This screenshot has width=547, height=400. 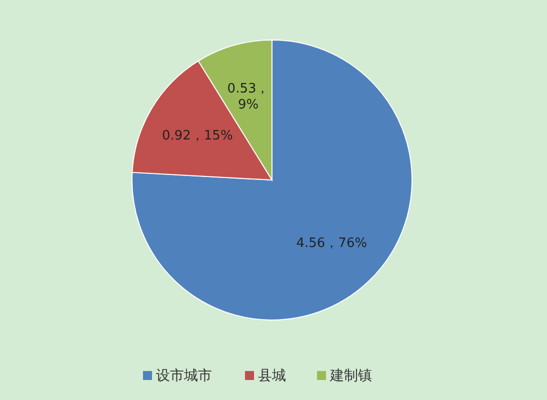 I want to click on data-label: 4.56，76%, so click(x=332, y=243).